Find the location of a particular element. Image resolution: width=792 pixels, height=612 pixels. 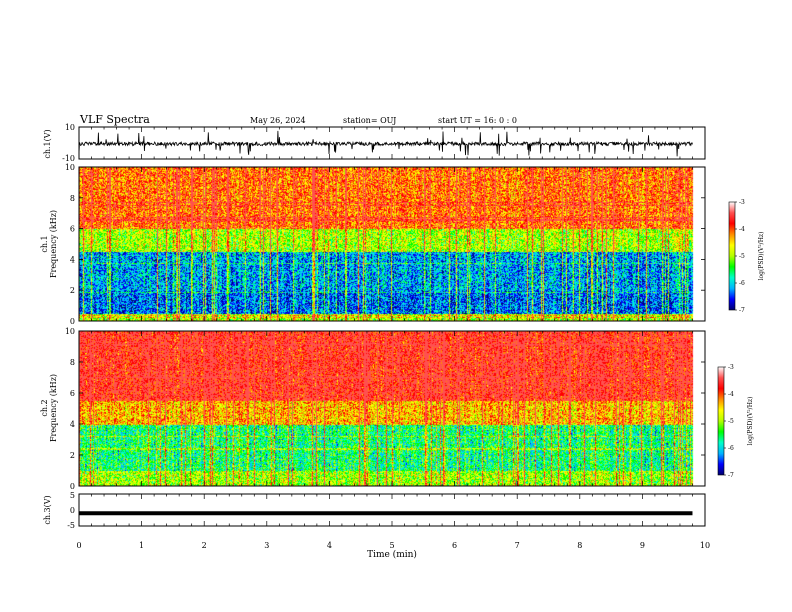

ch1-spectrogram-ytick-label: 4 is located at coordinates (72, 259).